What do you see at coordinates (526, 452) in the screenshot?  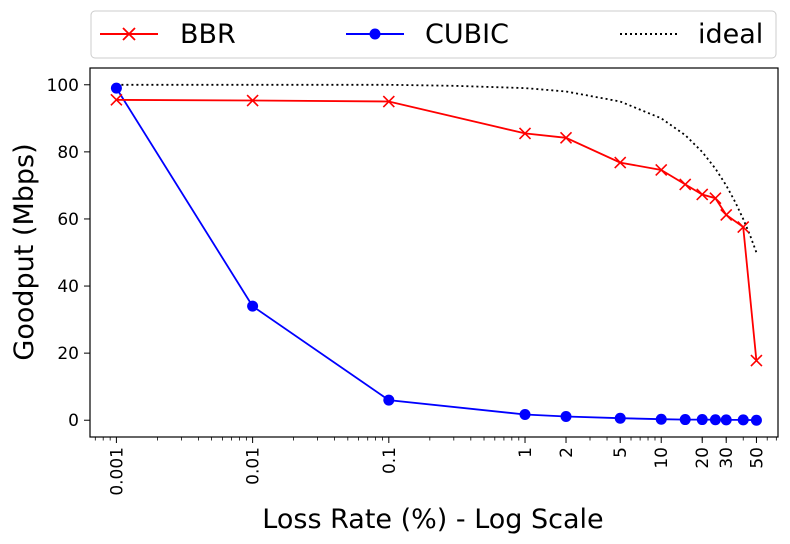 I see `x-tick-label: 1` at bounding box center [526, 452].